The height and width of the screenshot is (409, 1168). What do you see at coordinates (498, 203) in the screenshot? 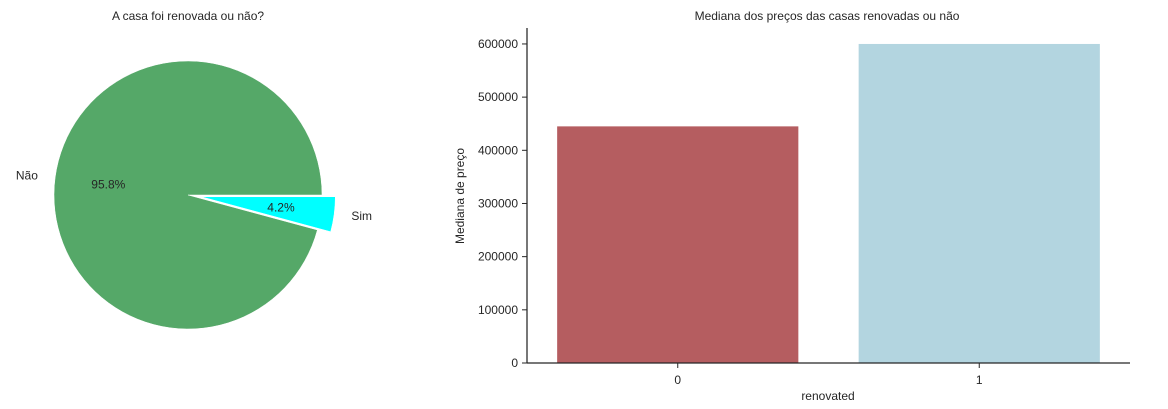
I see `y-tick-label: 300000` at bounding box center [498, 203].